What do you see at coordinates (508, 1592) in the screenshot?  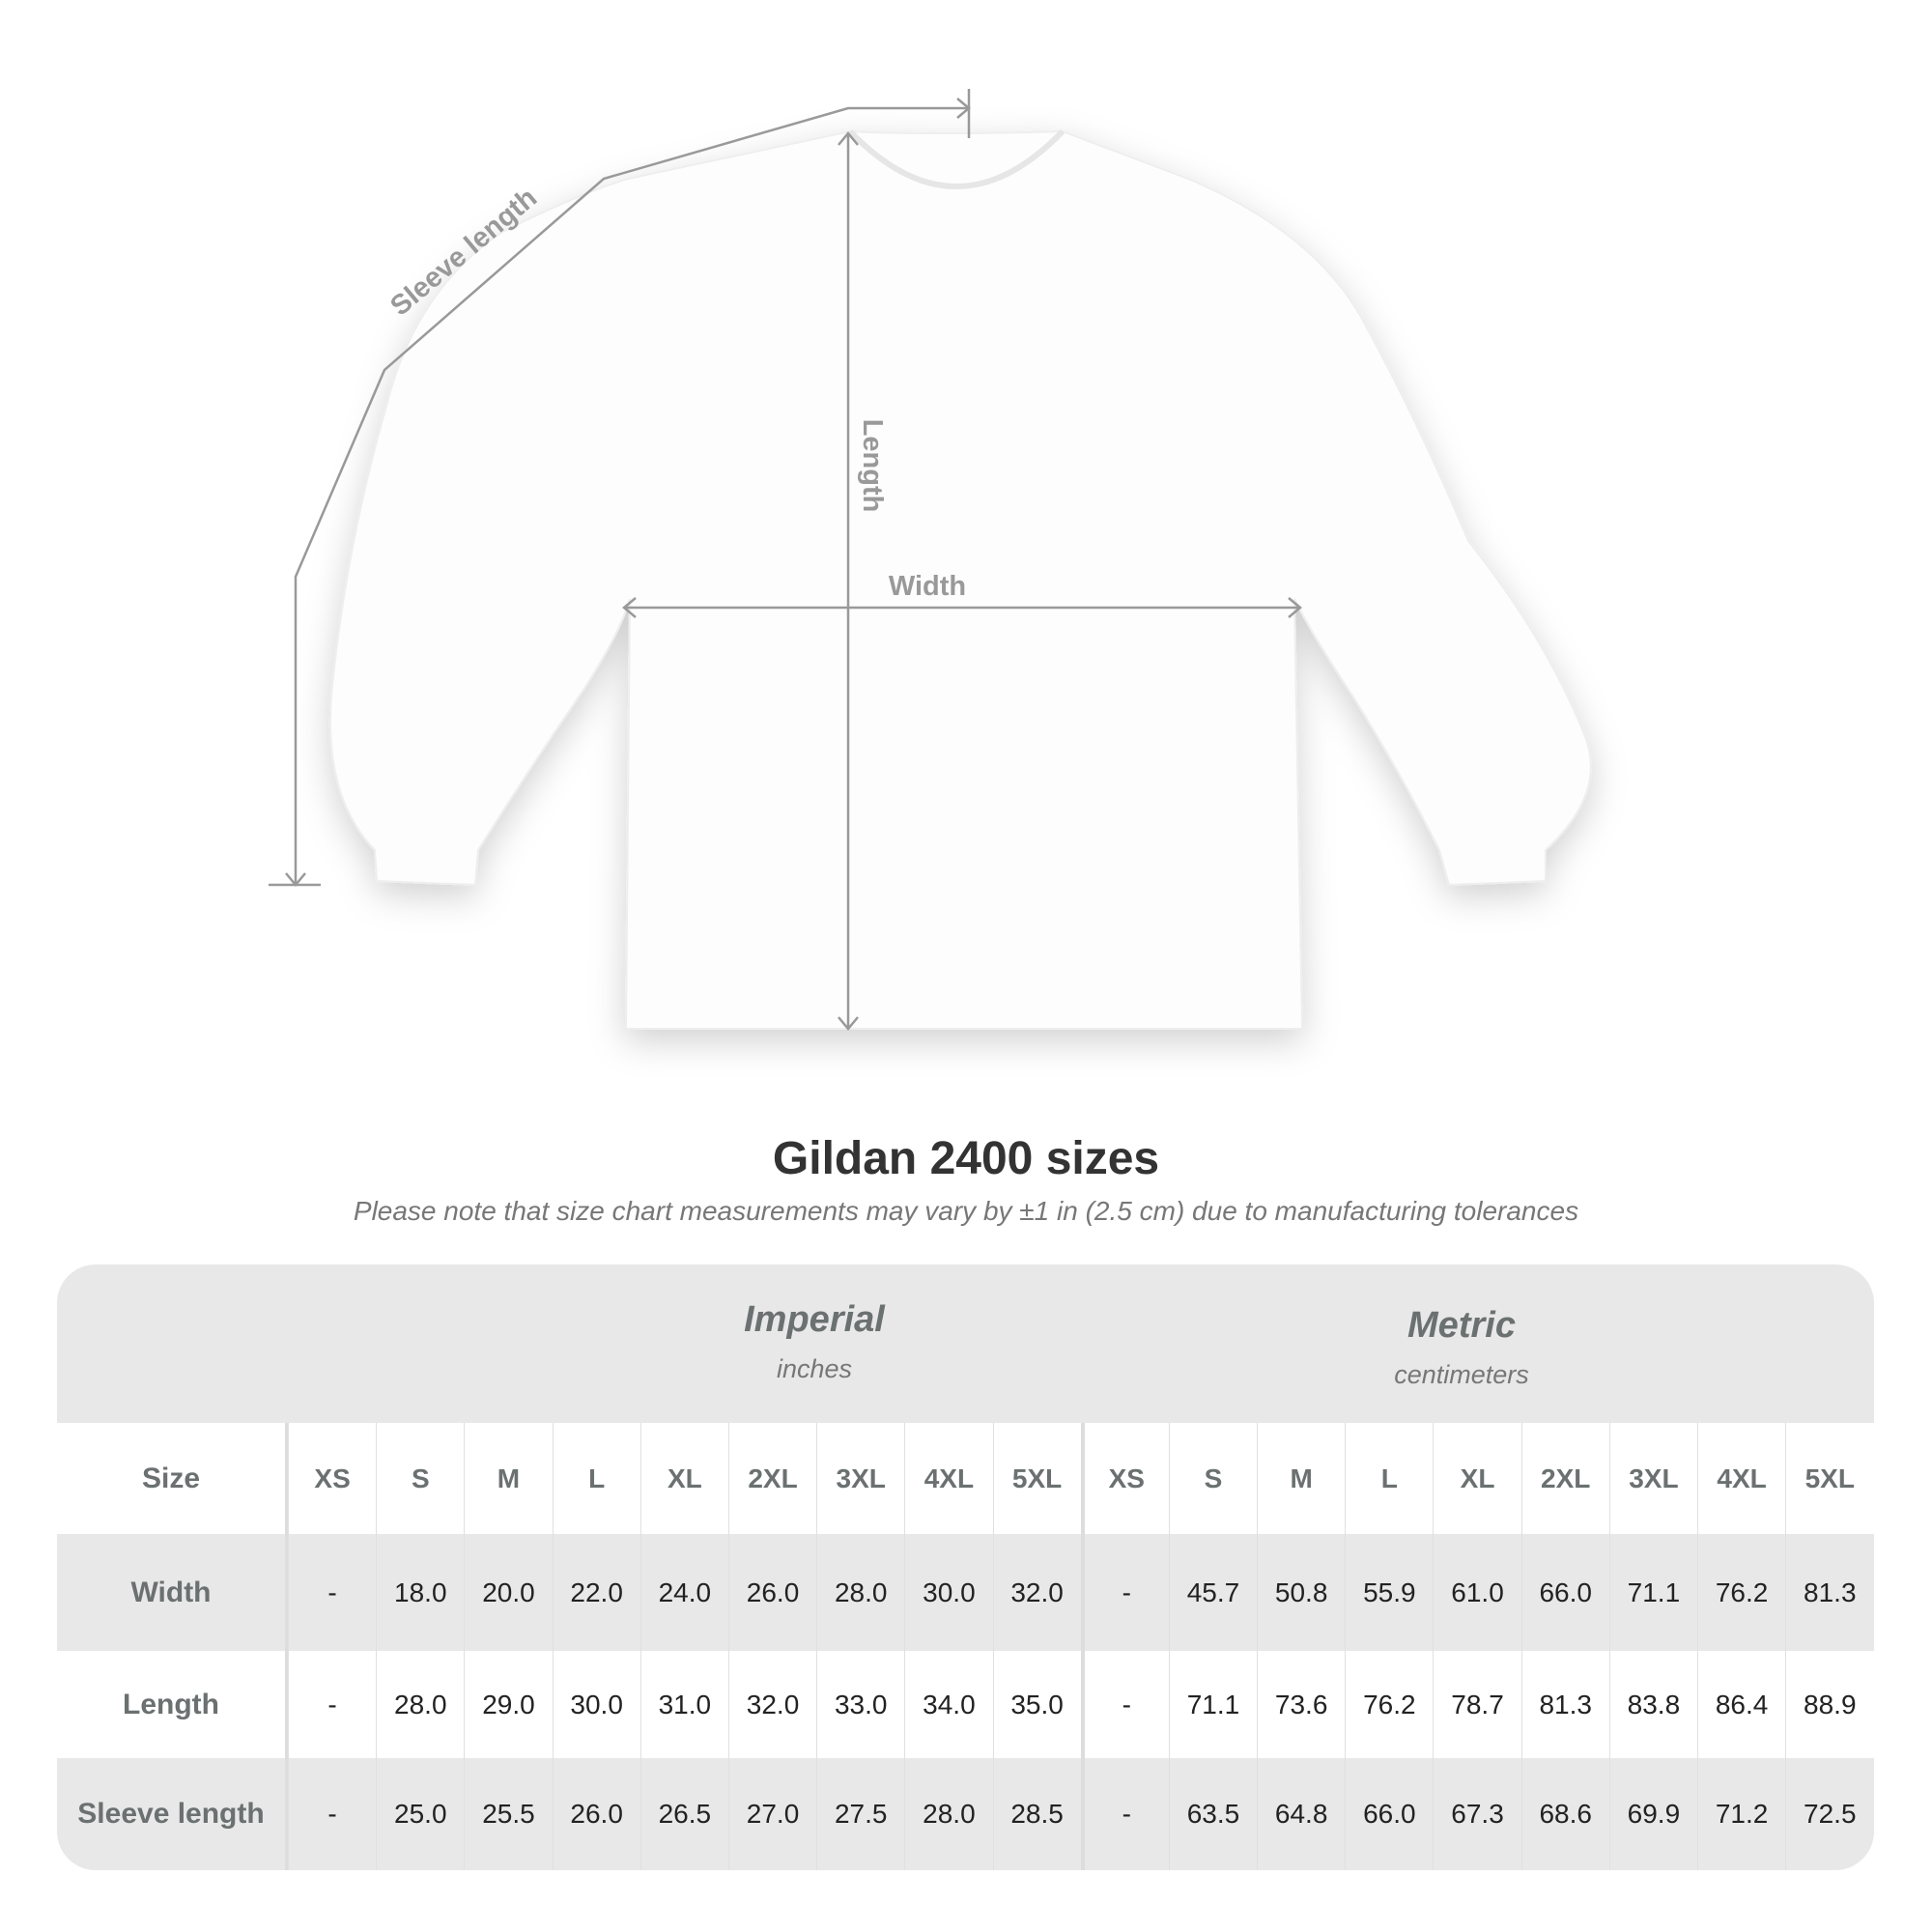 I see `imperial-value-cell: 20.0` at bounding box center [508, 1592].